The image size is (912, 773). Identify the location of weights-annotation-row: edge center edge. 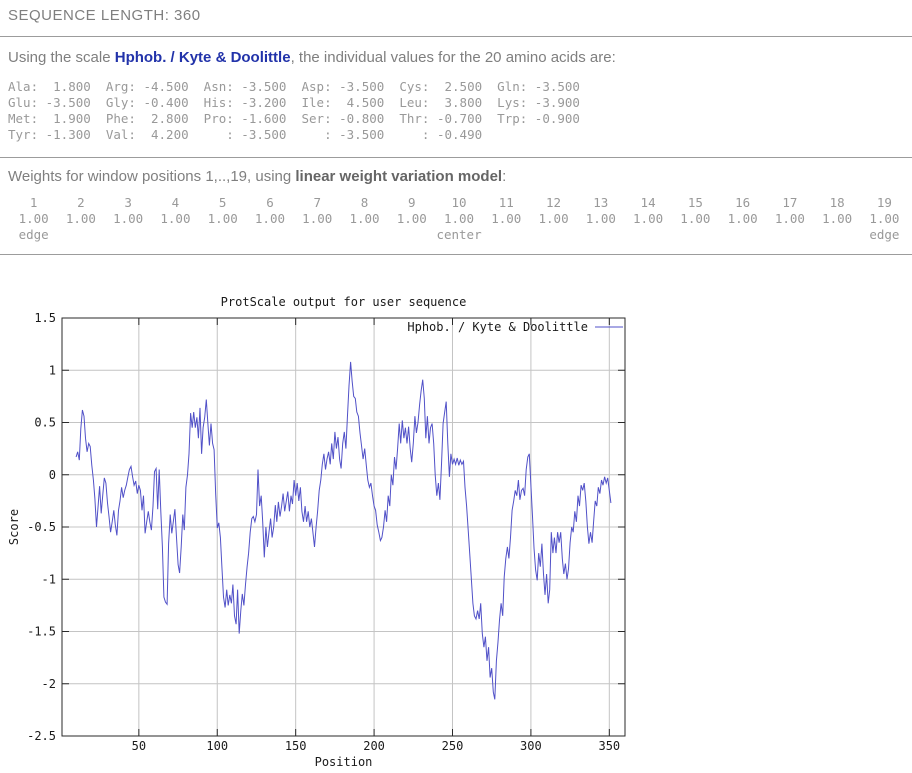
(459, 235).